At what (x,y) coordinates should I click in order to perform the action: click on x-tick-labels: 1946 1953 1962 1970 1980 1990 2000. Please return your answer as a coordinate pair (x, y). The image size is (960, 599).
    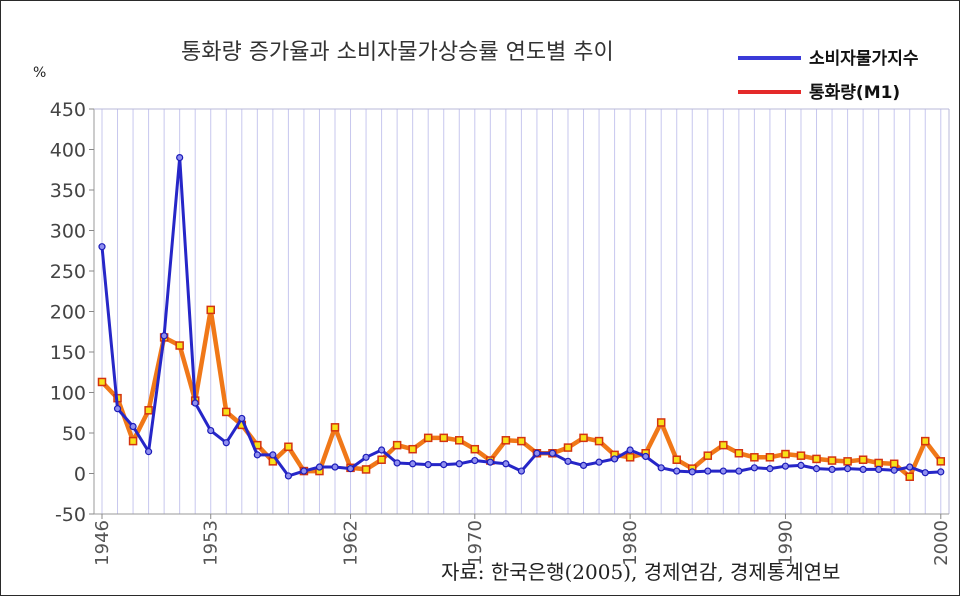
    Looking at the image, I should click on (522, 540).